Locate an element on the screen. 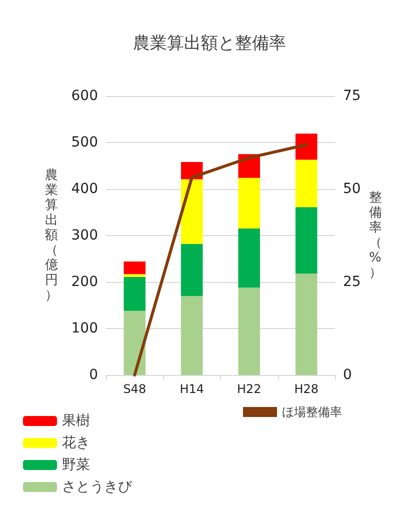 The width and height of the screenshot is (419, 515). x-tick-label: H28 is located at coordinates (306, 389).